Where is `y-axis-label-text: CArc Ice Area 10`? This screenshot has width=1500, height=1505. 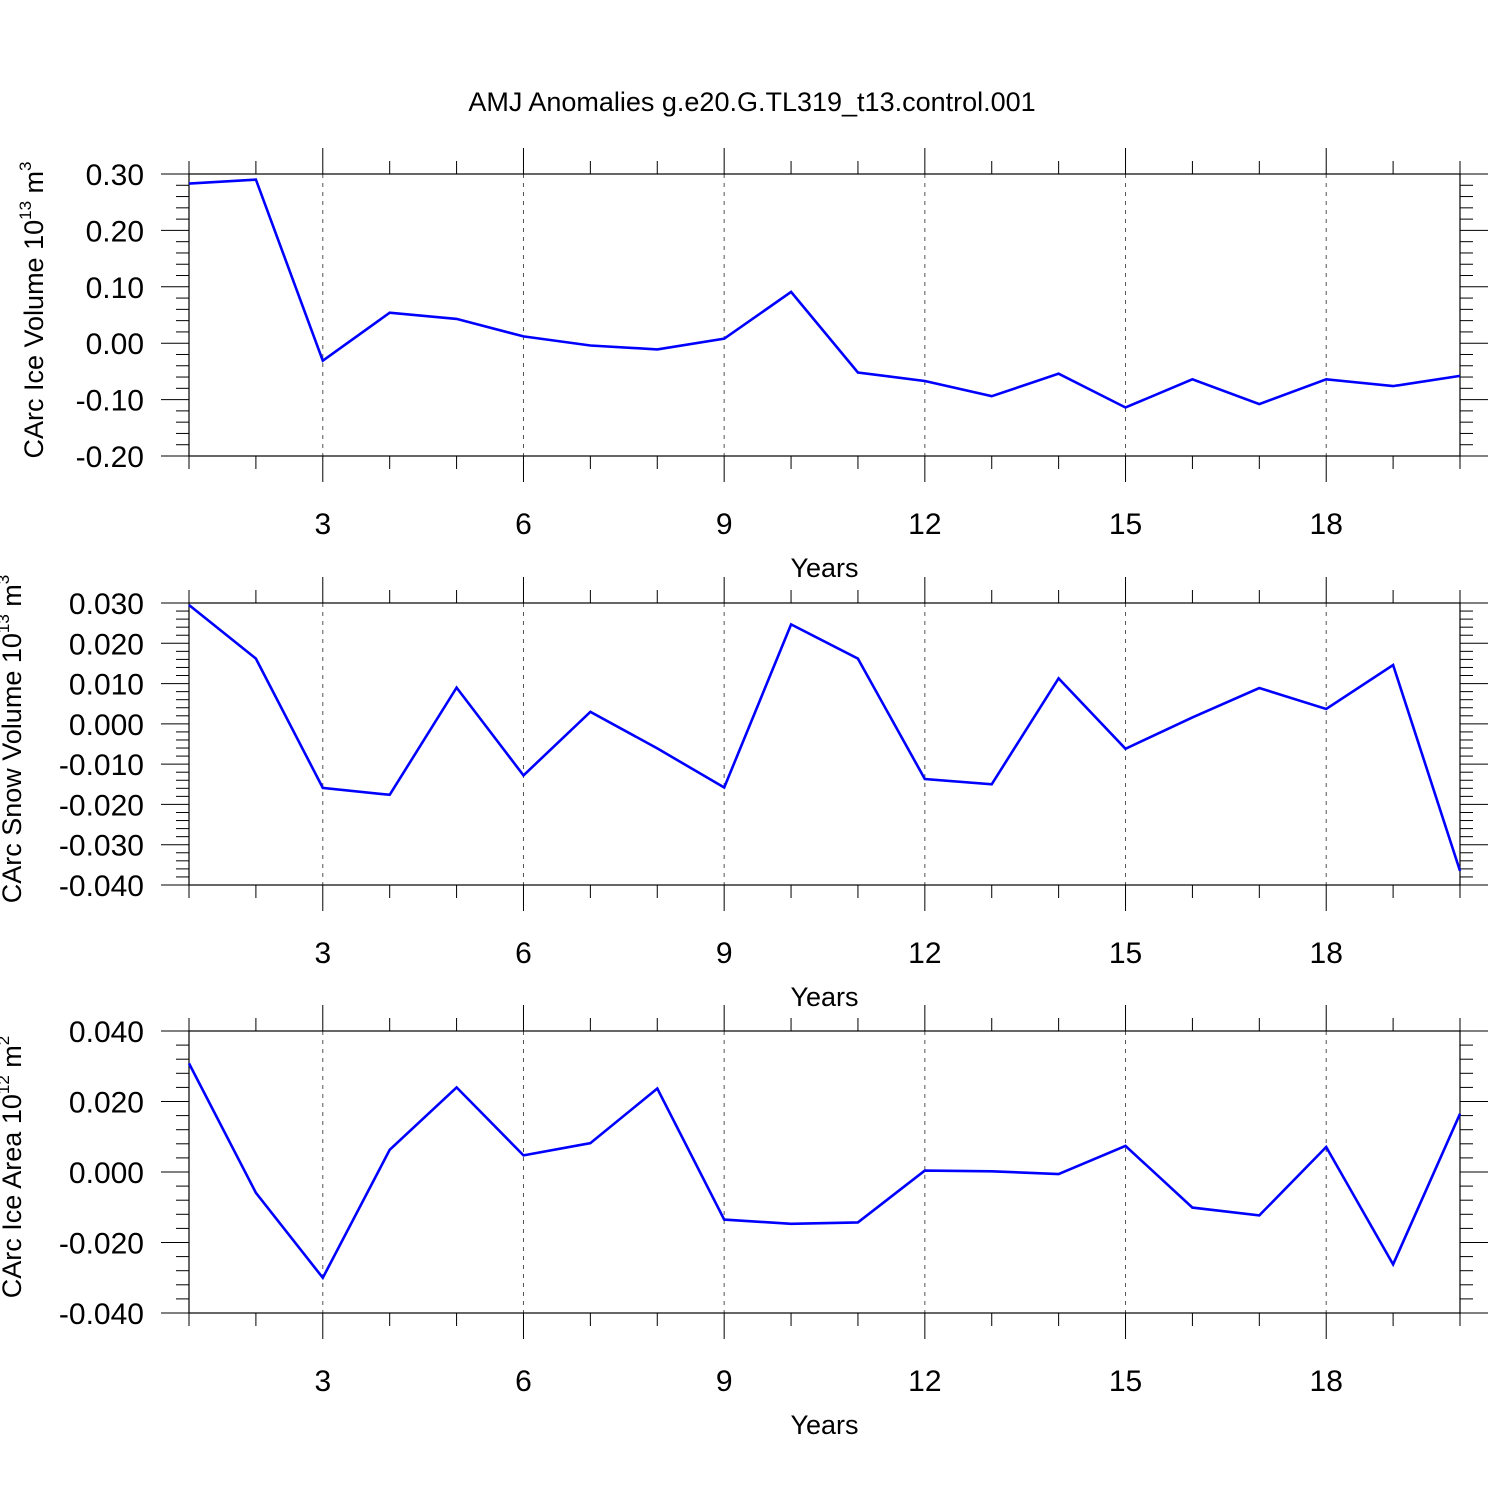 y-axis-label-text: CArc Ice Area 10 is located at coordinates (13, 1196).